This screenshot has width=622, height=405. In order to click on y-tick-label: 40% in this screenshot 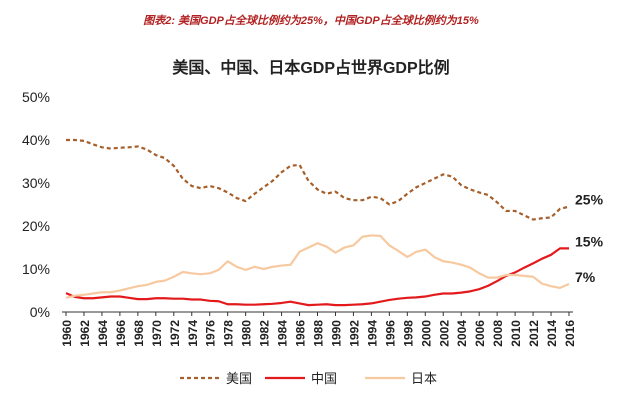, I will do `click(36, 140)`.